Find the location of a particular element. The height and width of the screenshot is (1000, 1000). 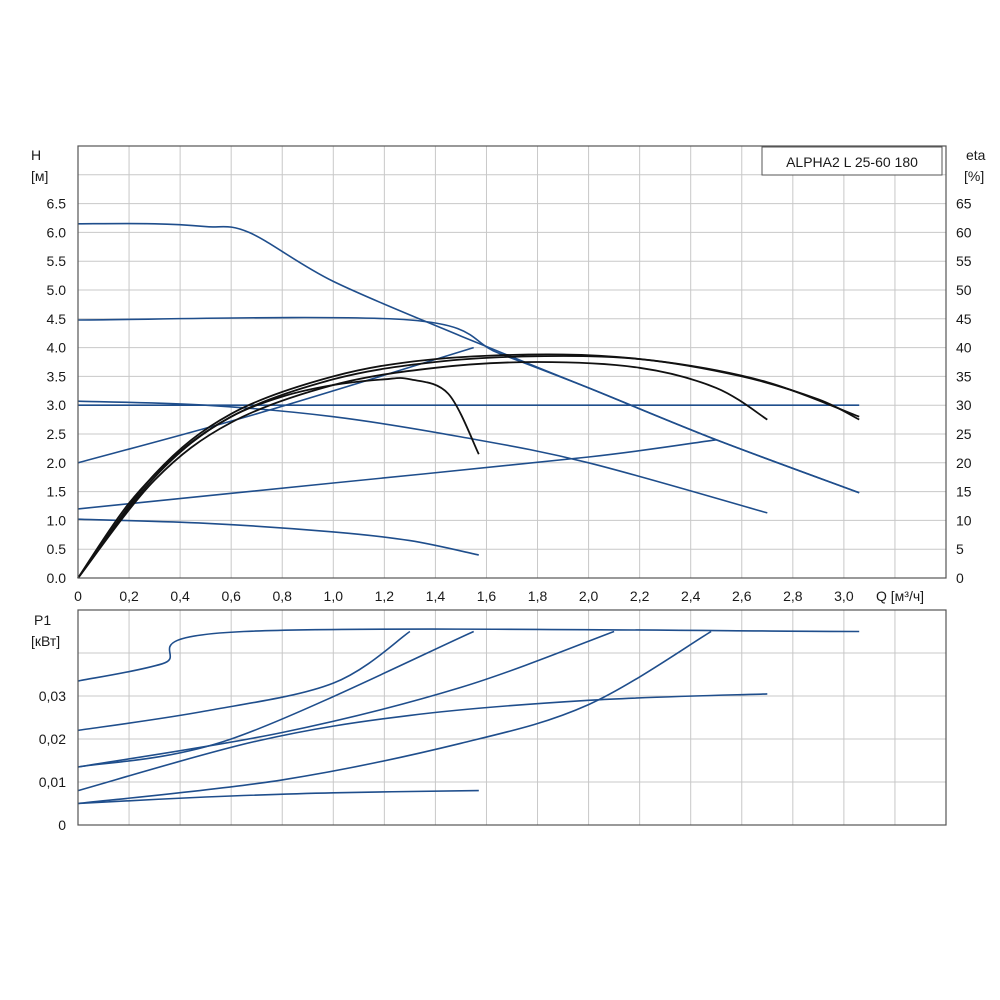

head-tick-label: 0.5 is located at coordinates (57, 549).